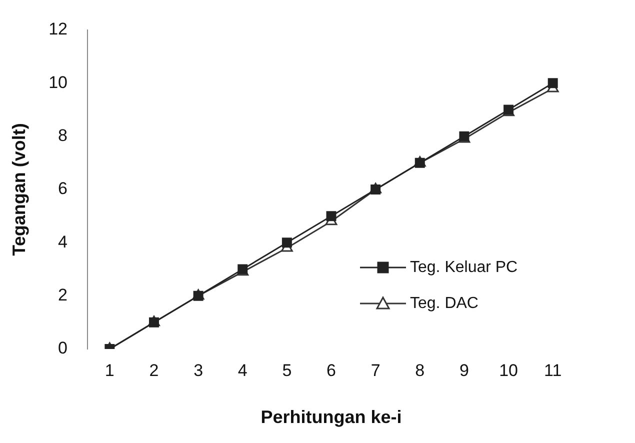 Image resolution: width=635 pixels, height=443 pixels. What do you see at coordinates (508, 370) in the screenshot?
I see `x-tick-label: 10` at bounding box center [508, 370].